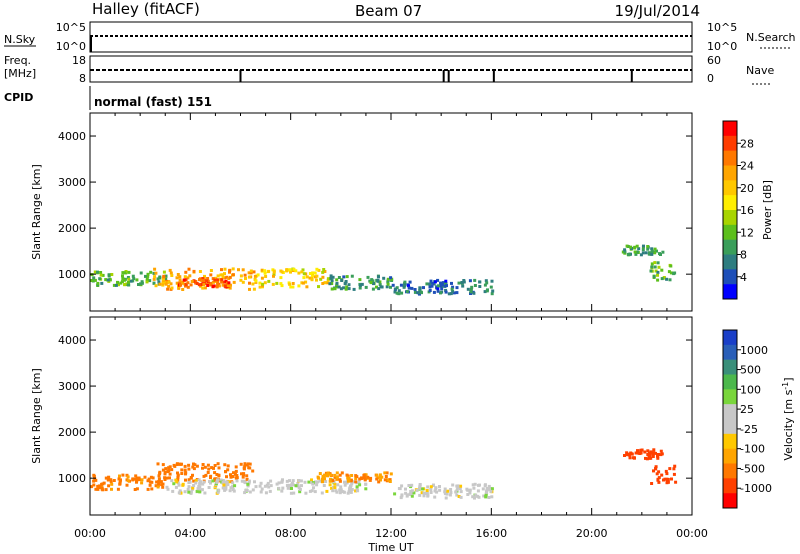 This screenshot has width=800, height=554. I want to click on ytick-label: 1000, so click(72, 274).